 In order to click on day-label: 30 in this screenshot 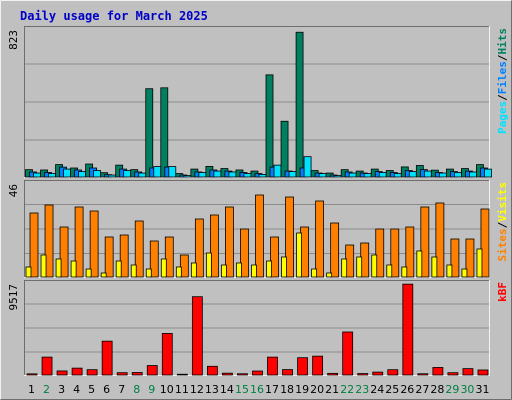, I will do `click(467, 389)`.